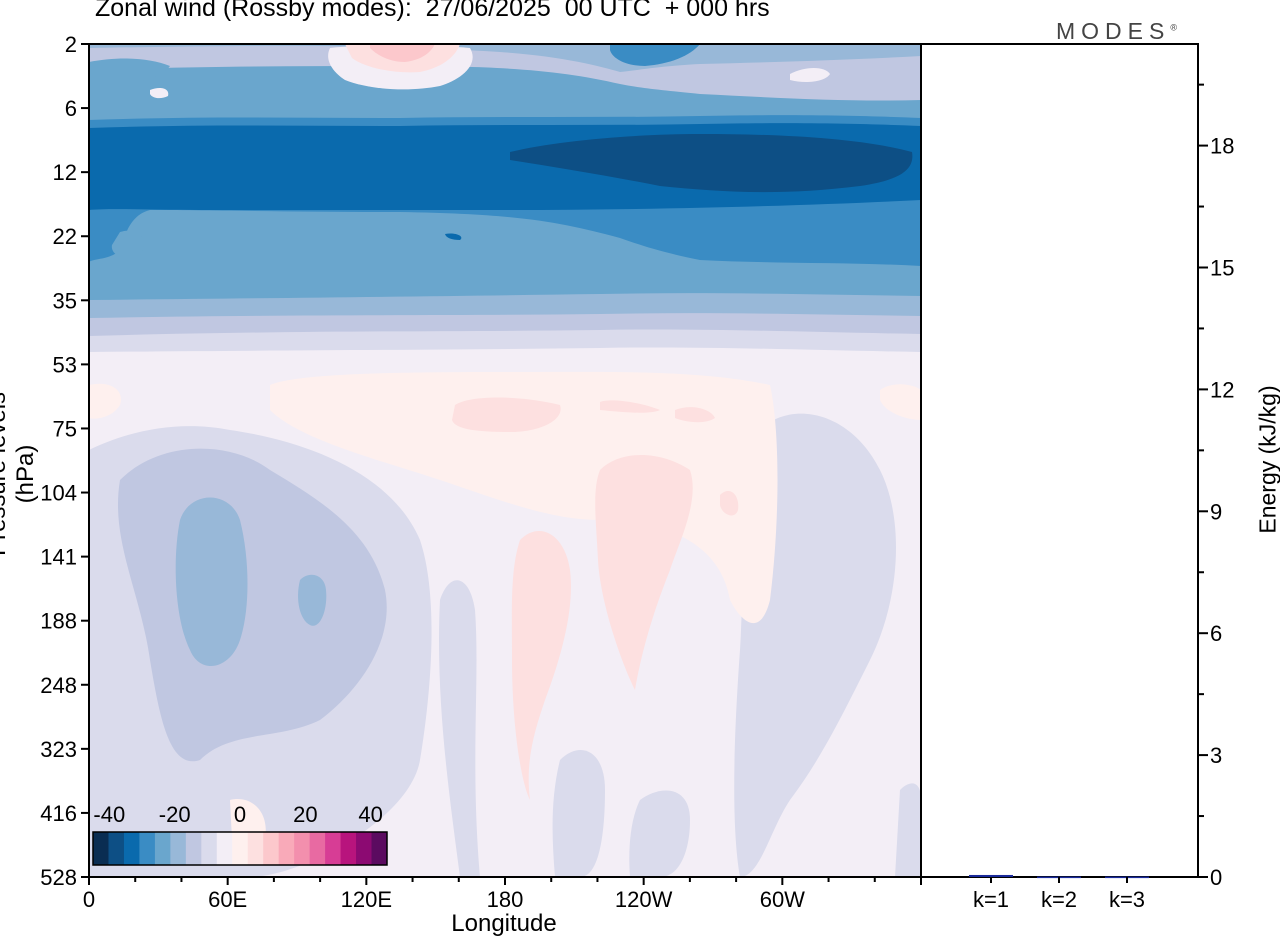  I want to click on y-axis-ticks: 2 6 12 22 35 53 75 104 141 188 248 323 416 528, so click(64, 461).